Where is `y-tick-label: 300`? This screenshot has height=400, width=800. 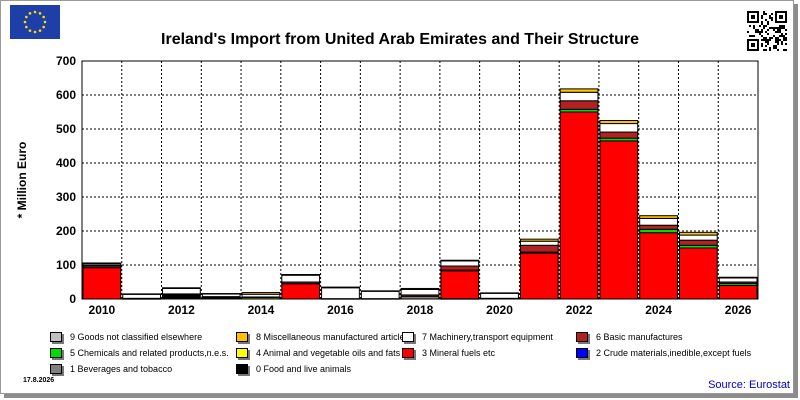 y-tick-label: 300 is located at coordinates (66, 197).